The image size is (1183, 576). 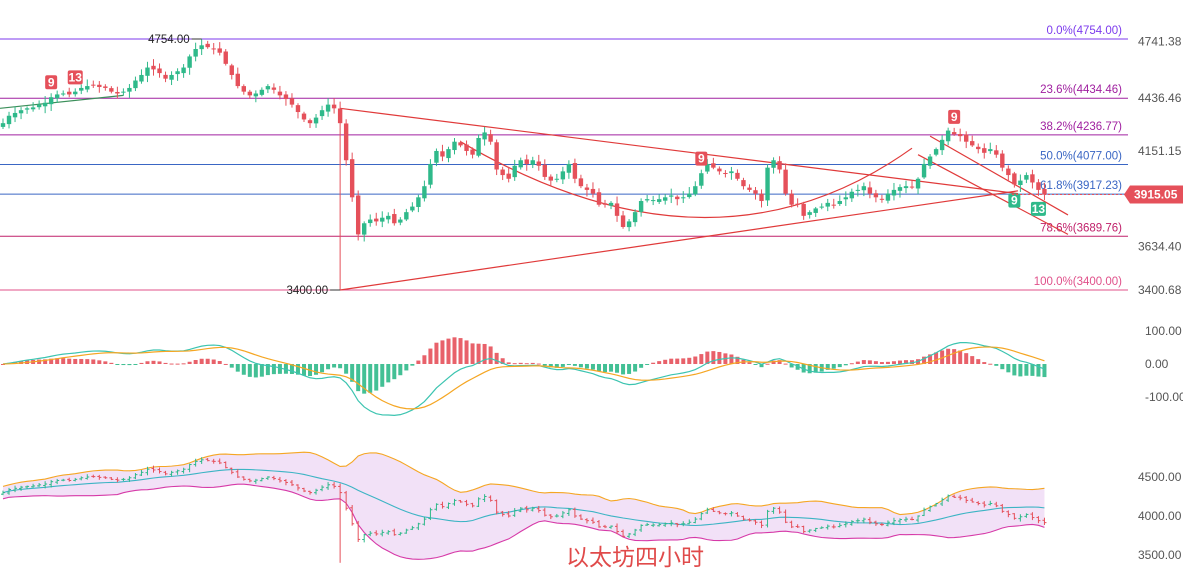 I want to click on price-tick-4: 3400.68, so click(x=1160, y=290).